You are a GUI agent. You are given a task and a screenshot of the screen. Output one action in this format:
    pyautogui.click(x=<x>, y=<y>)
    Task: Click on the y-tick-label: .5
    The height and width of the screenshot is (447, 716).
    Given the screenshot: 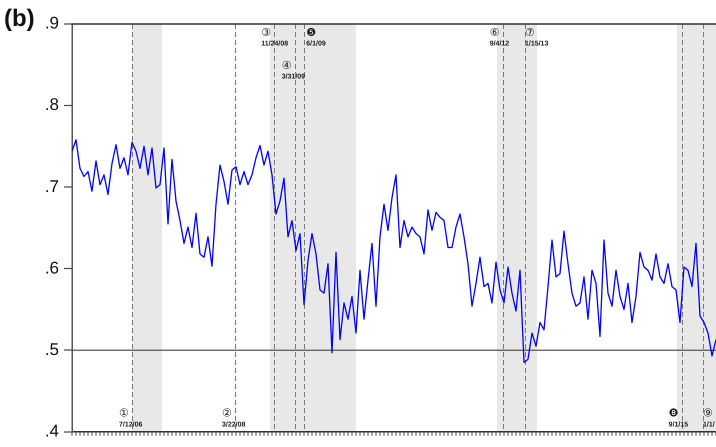 What is the action you would take?
    pyautogui.click(x=51, y=349)
    